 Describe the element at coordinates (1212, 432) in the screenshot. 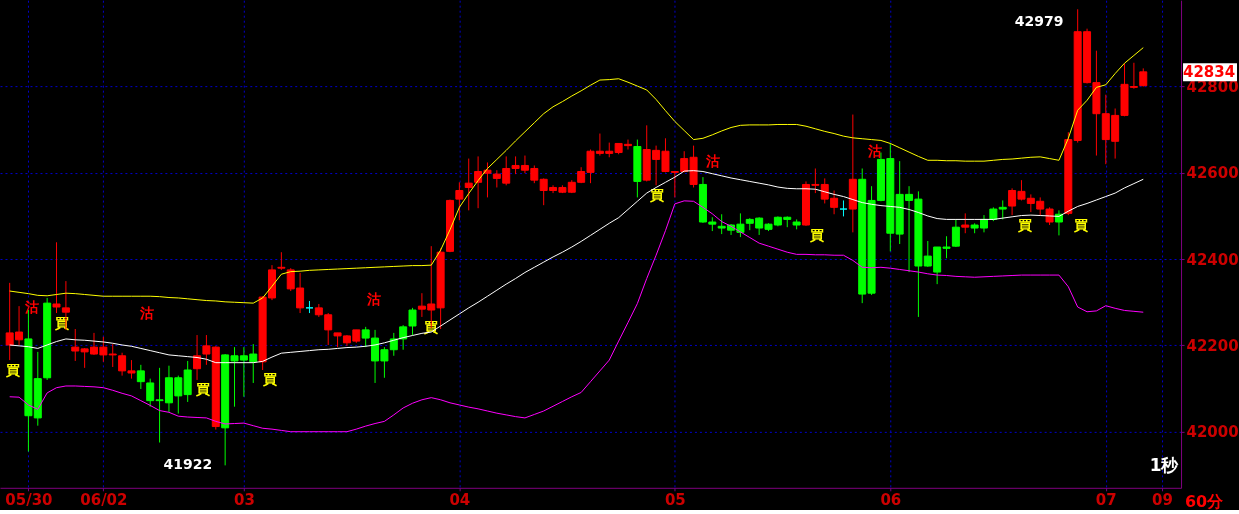

I see `y-tick-label: 42000` at that location.